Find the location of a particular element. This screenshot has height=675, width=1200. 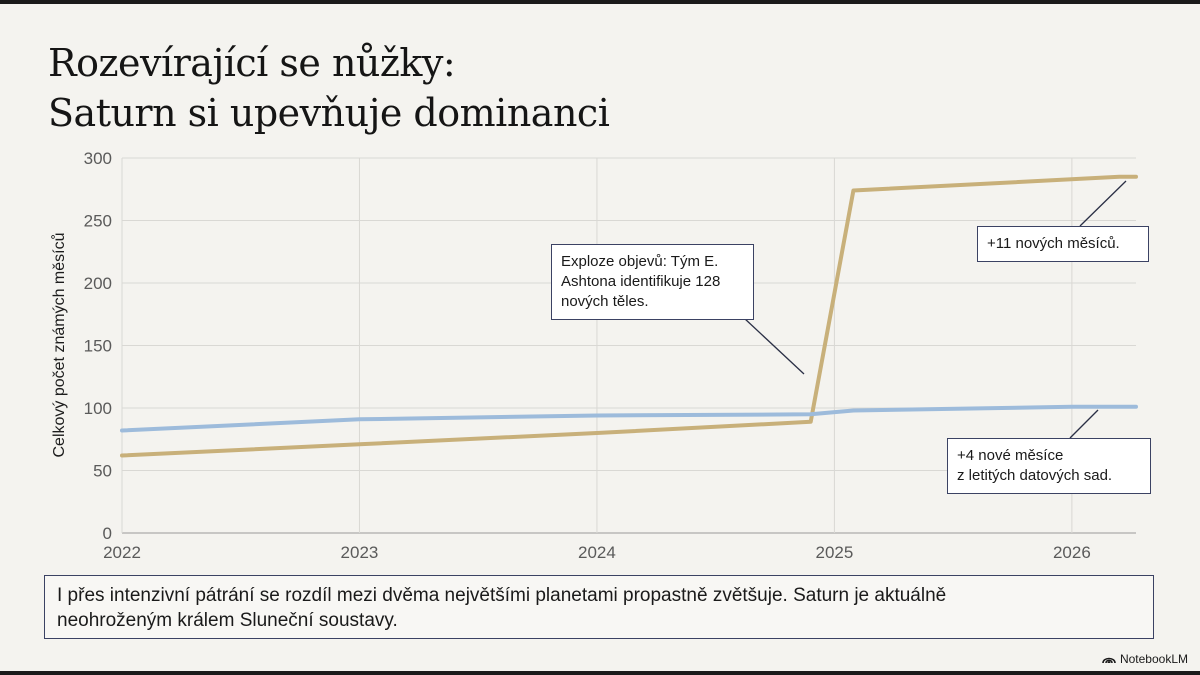

x-axis-ticks: 2022 2023 2024 2025 2026 is located at coordinates (597, 552).